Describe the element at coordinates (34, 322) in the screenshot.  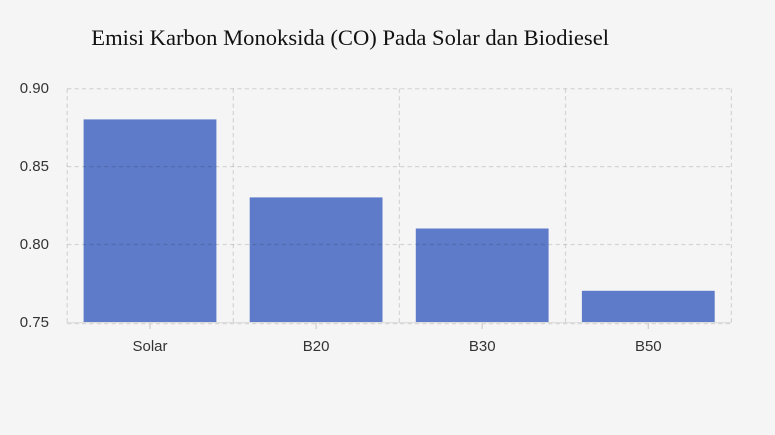
I see `svg-text: 0.75` at that location.